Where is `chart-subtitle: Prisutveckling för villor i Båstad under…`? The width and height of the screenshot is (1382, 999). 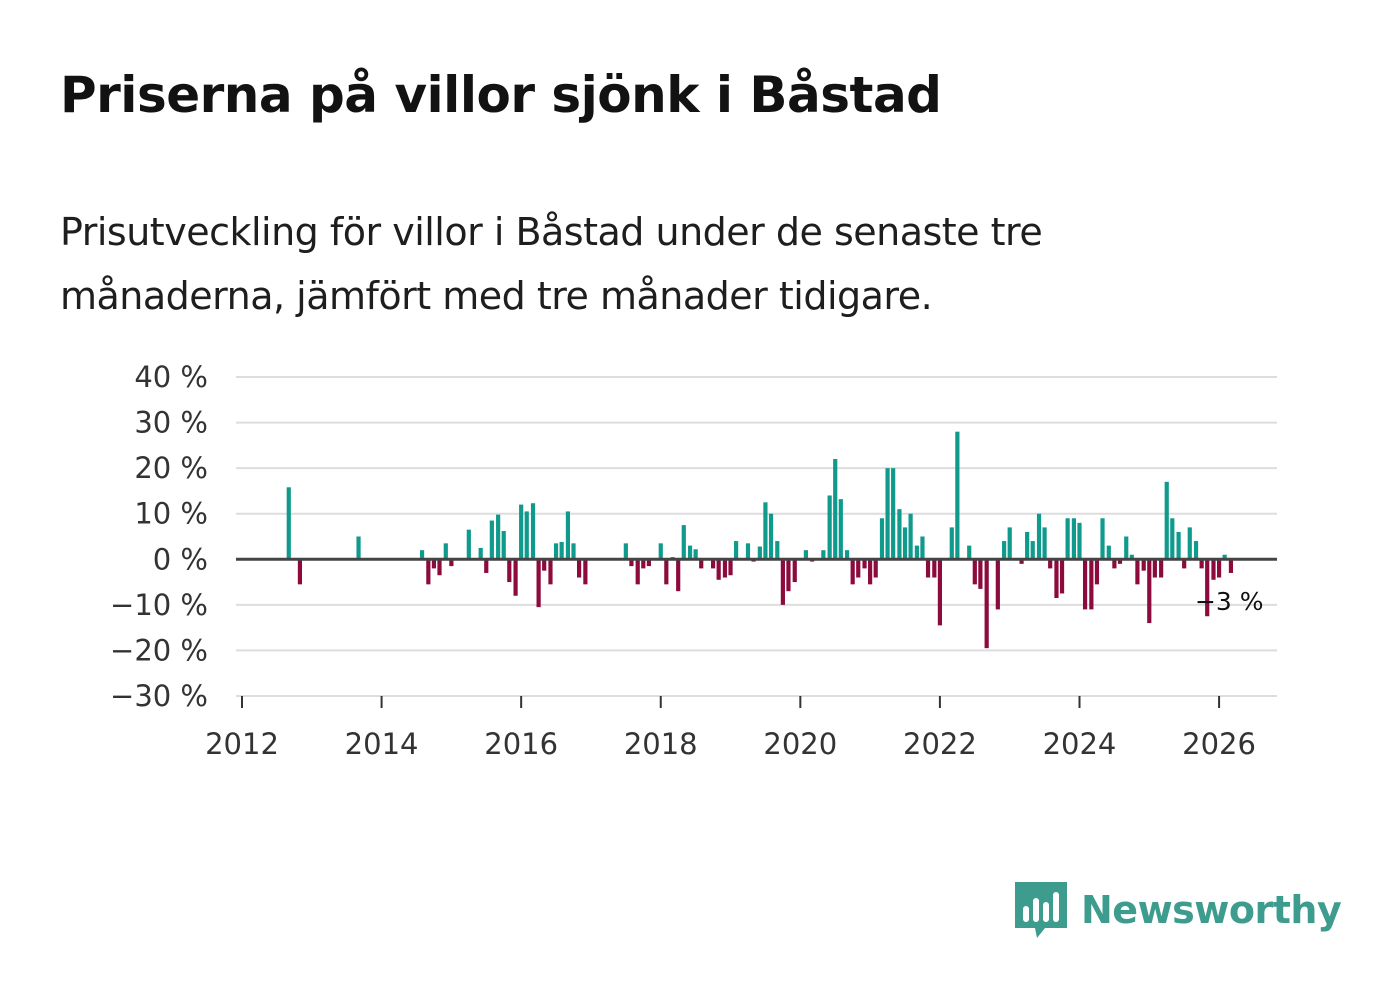
chart-subtitle: Prisutveckling för villor i Båstad under… is located at coordinates (551, 264).